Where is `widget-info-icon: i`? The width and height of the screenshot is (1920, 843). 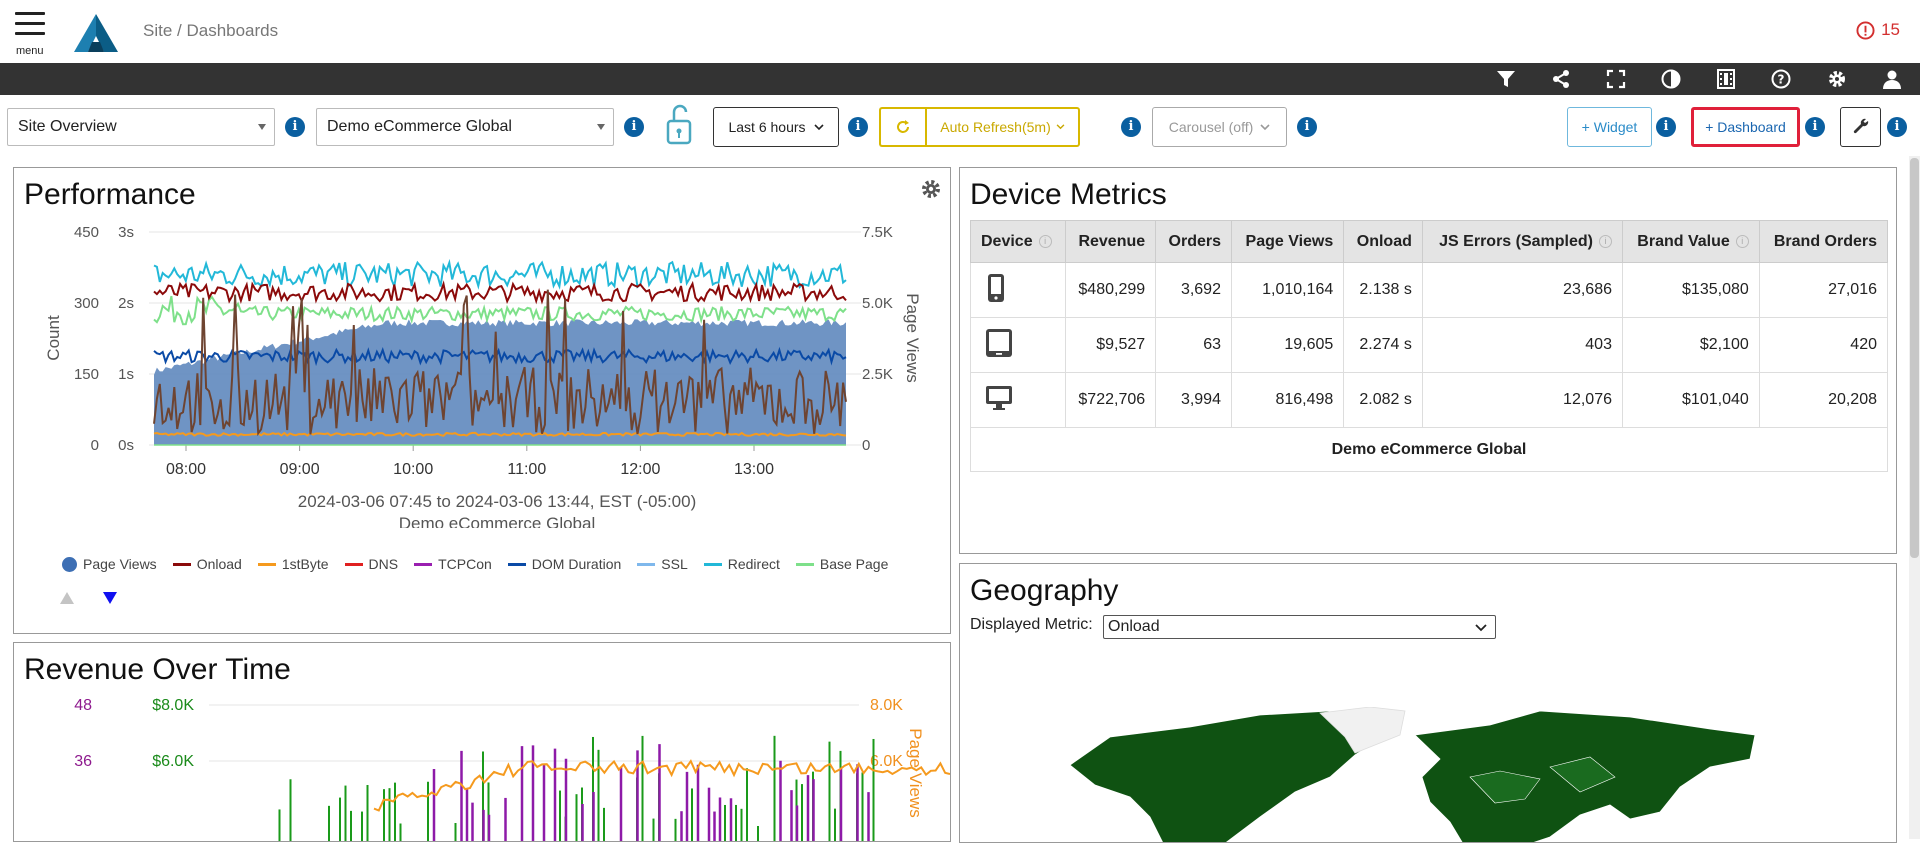 widget-info-icon: i is located at coordinates (1666, 127).